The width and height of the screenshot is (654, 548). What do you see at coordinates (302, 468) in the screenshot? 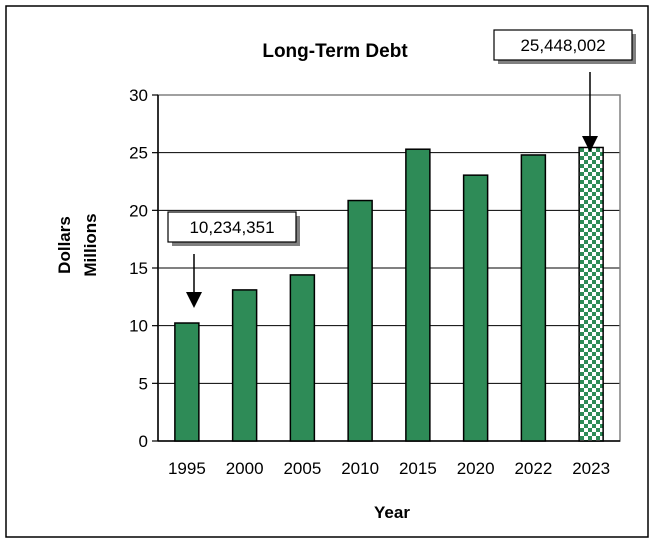
I see `x-tick-label: 2005` at bounding box center [302, 468].